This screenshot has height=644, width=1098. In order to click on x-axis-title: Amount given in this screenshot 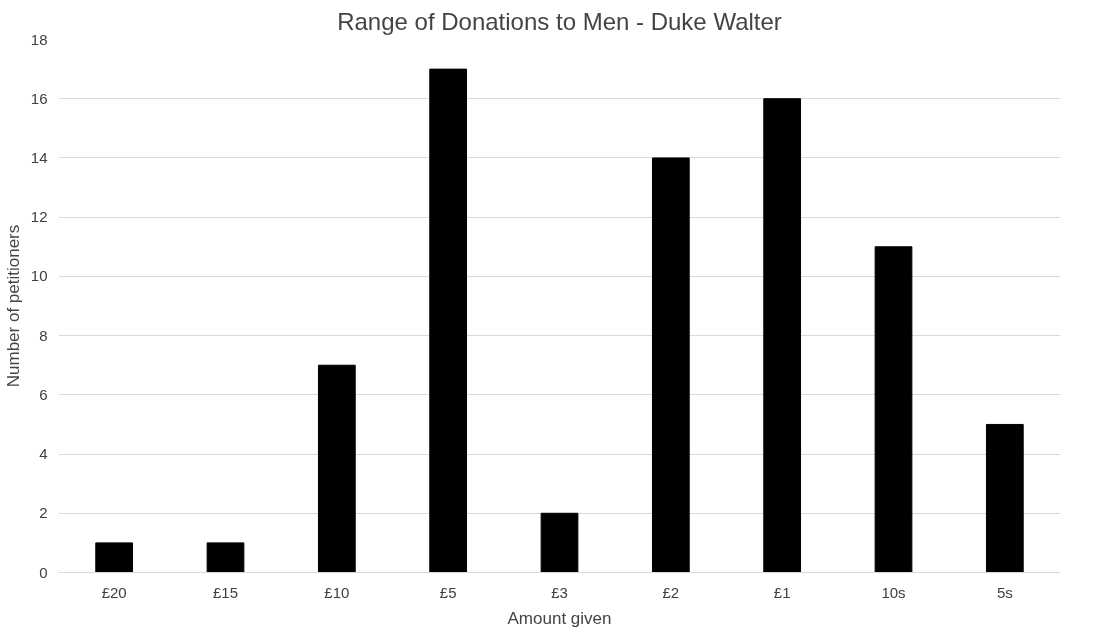, I will do `click(559, 618)`.